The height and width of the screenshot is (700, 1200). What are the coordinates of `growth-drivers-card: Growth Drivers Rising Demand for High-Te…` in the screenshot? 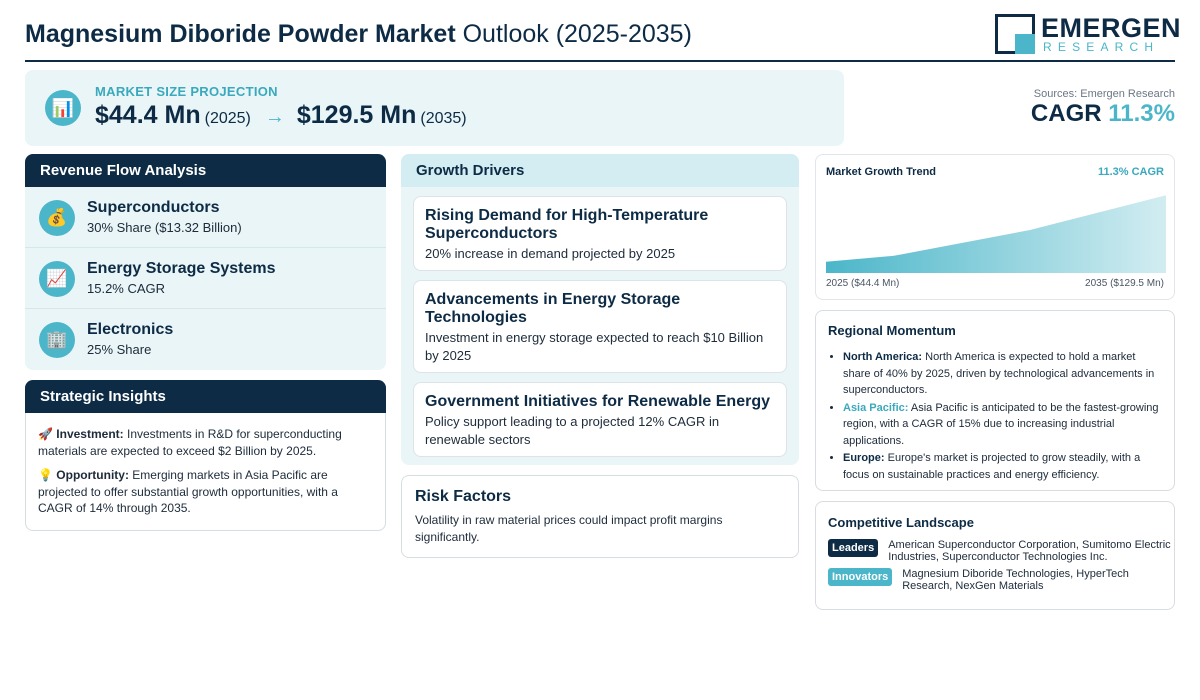 It's located at (600, 309).